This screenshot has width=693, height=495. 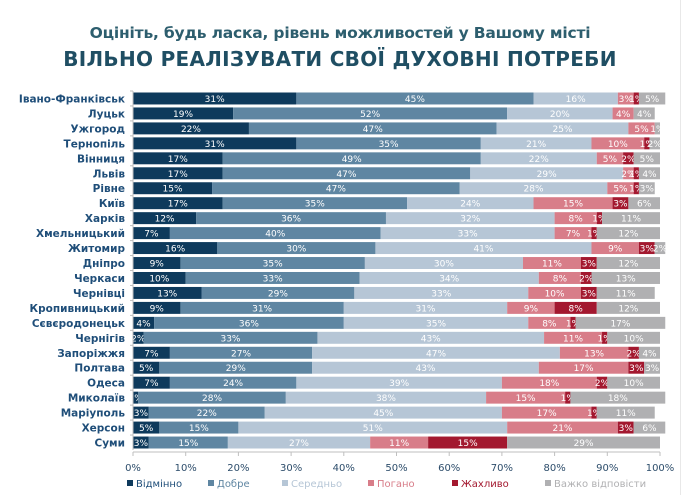 I want to click on category-label: Миколаїв, so click(x=97, y=399).